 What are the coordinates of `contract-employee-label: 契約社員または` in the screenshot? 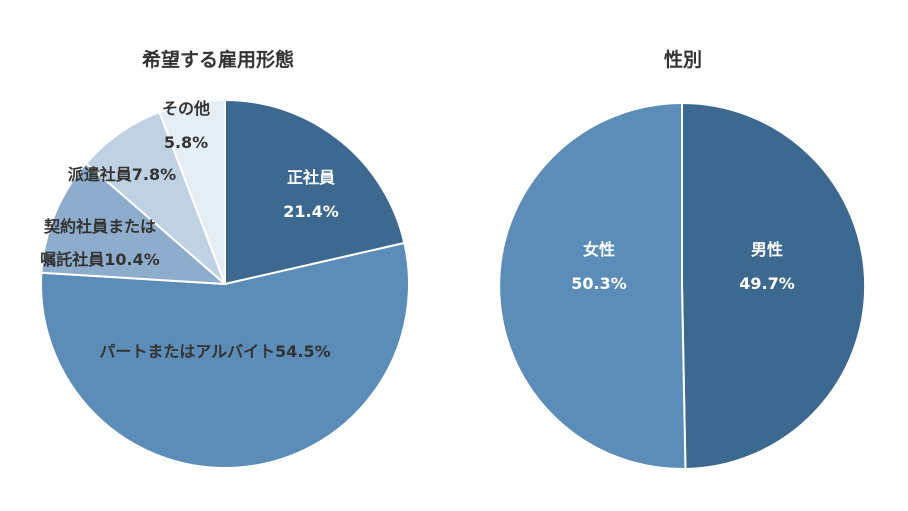 It's located at (99, 226).